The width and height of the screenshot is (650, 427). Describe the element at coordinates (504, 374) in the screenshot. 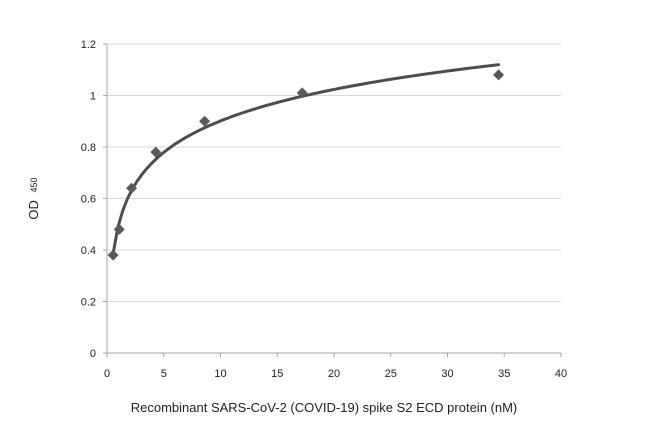

I see `x-tick-label-7: 35` at that location.